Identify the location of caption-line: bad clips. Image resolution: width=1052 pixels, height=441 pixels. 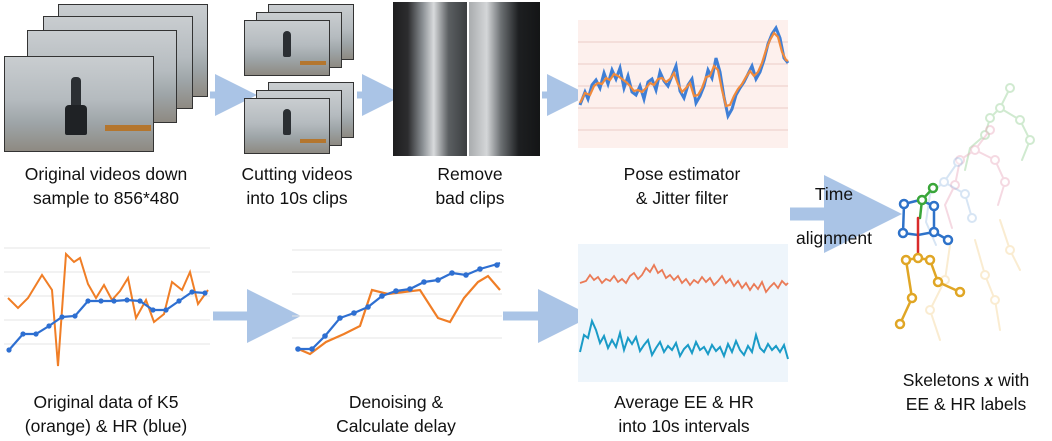
(470, 198).